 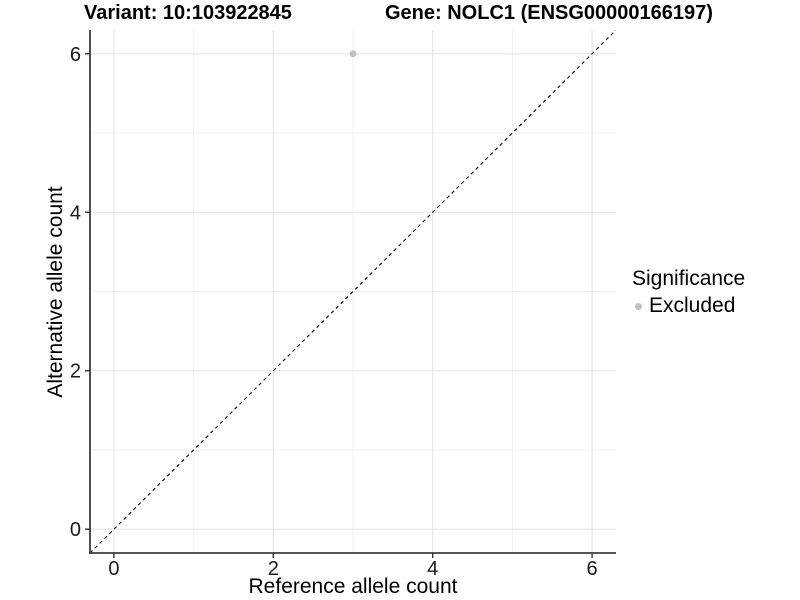 I want to click on y-tick-label: 2, so click(x=75, y=372).